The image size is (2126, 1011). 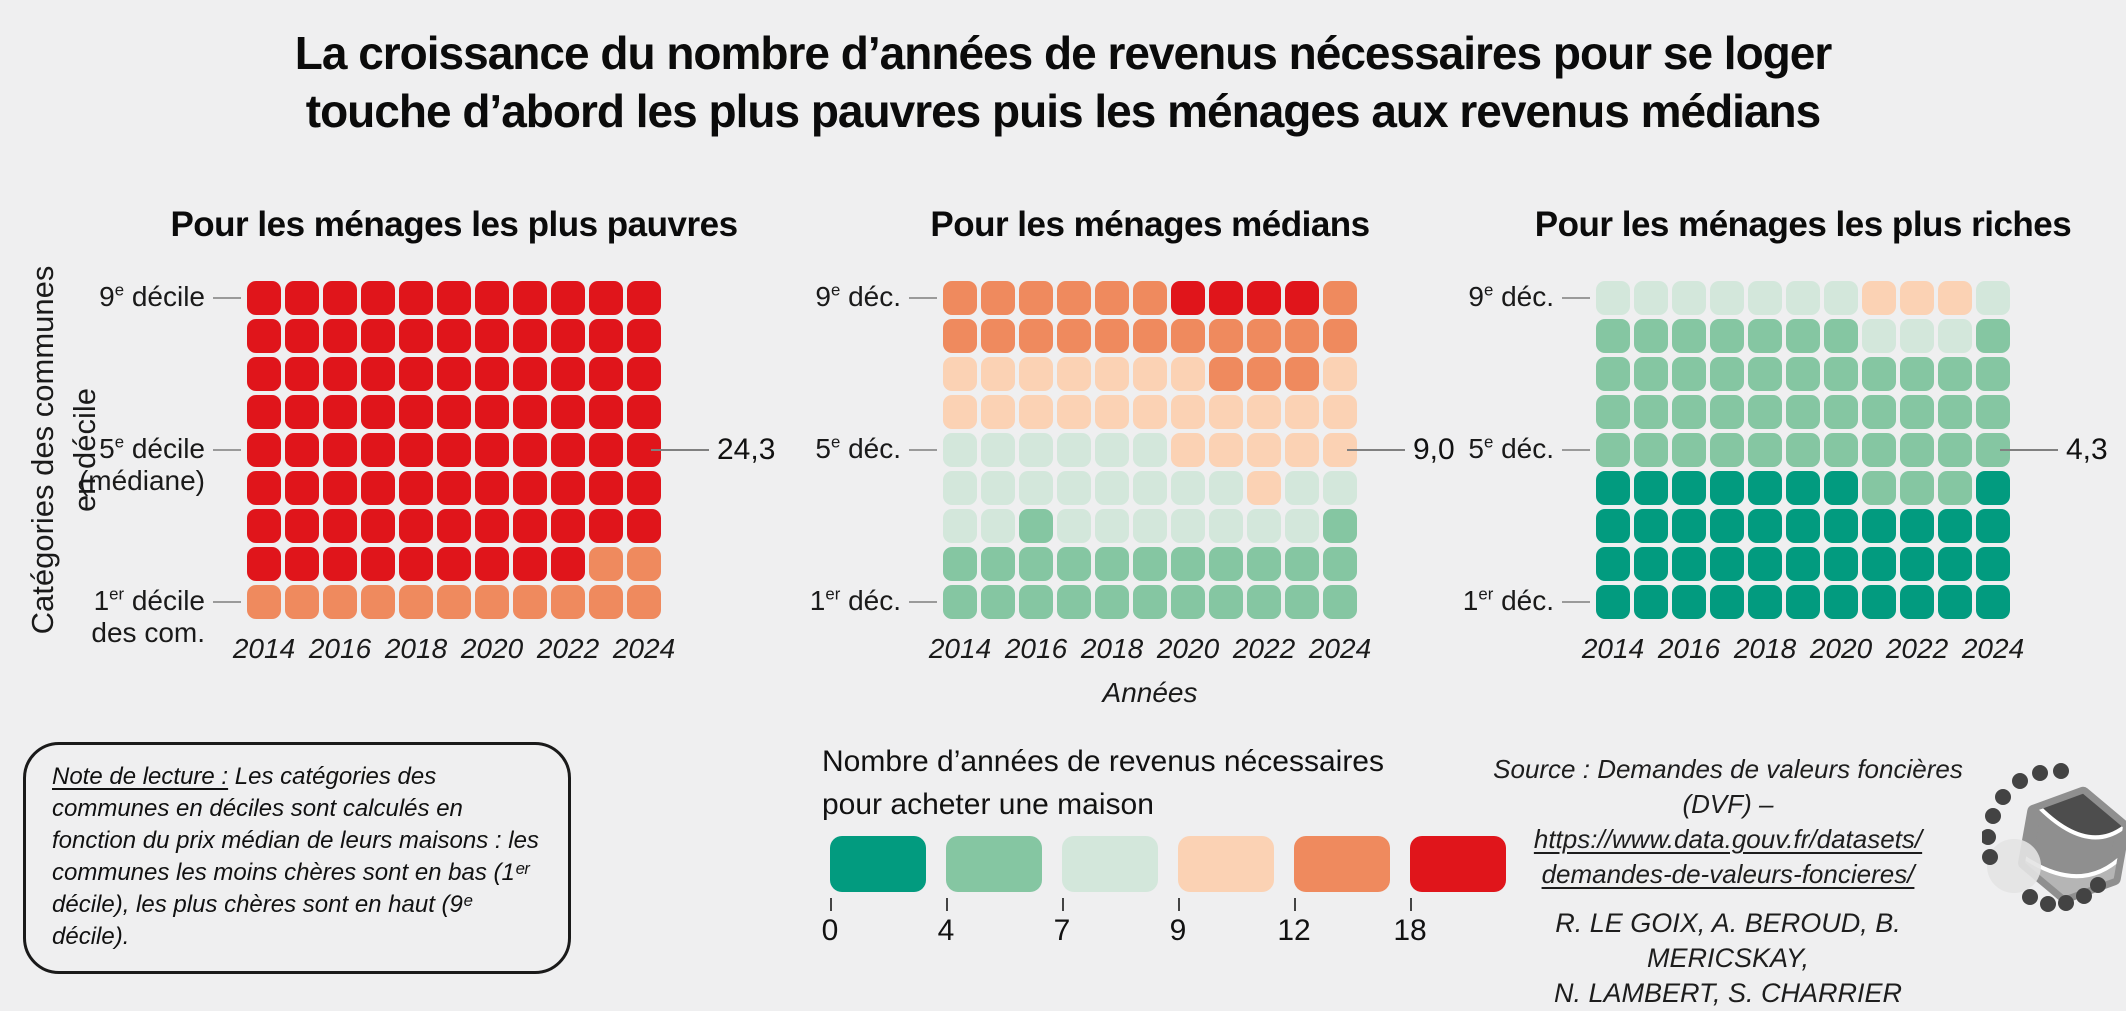 What do you see at coordinates (1689, 648) in the screenshot?
I see `x-tick-label: 2016` at bounding box center [1689, 648].